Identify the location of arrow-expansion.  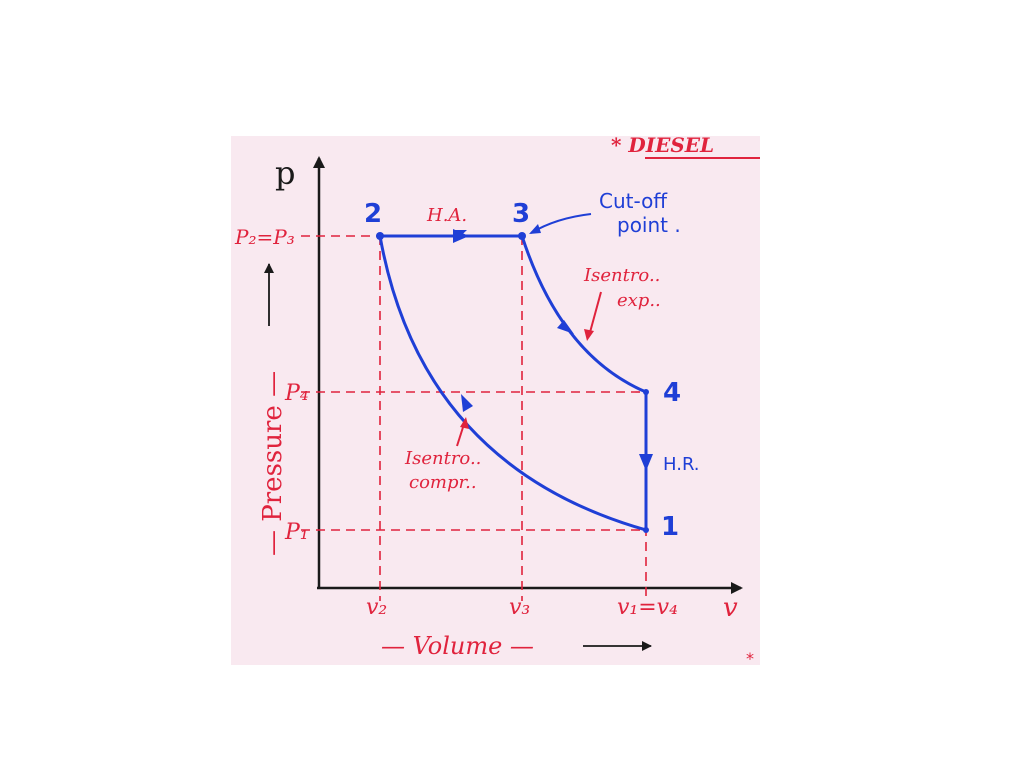
(565, 327).